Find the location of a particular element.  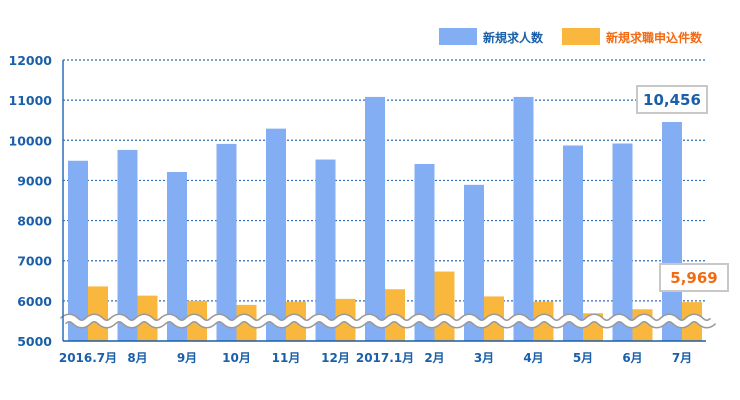

legend-label: 新規求職申込件数 is located at coordinates (654, 37).